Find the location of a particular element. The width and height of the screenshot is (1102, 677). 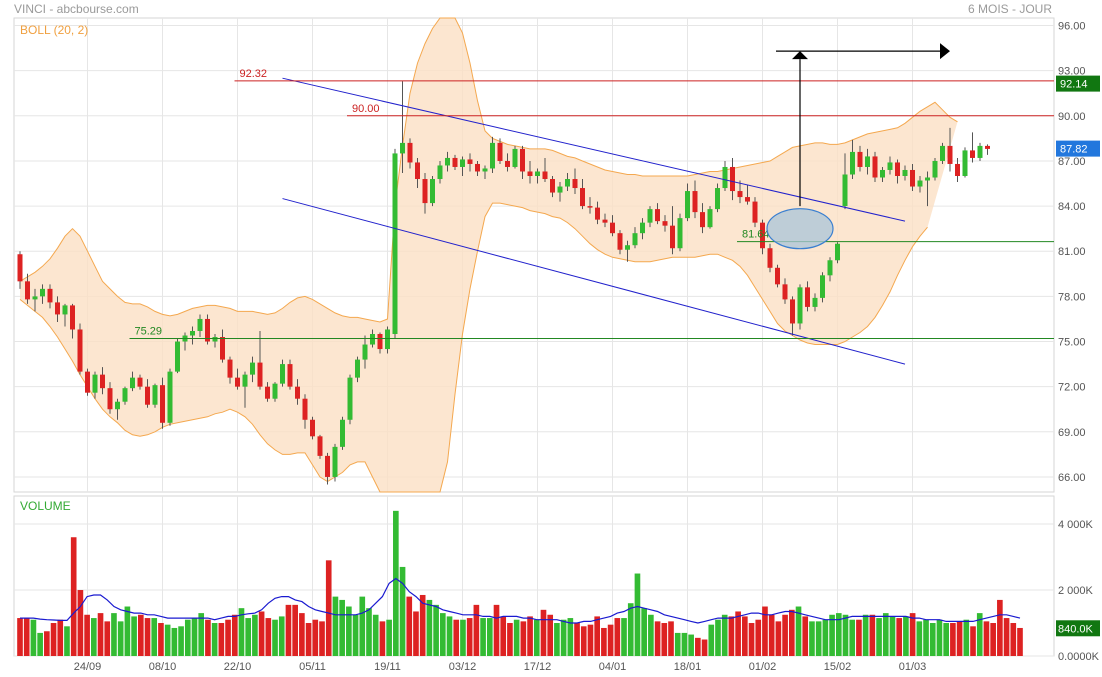

date-tick-label: 18/01 is located at coordinates (688, 667).